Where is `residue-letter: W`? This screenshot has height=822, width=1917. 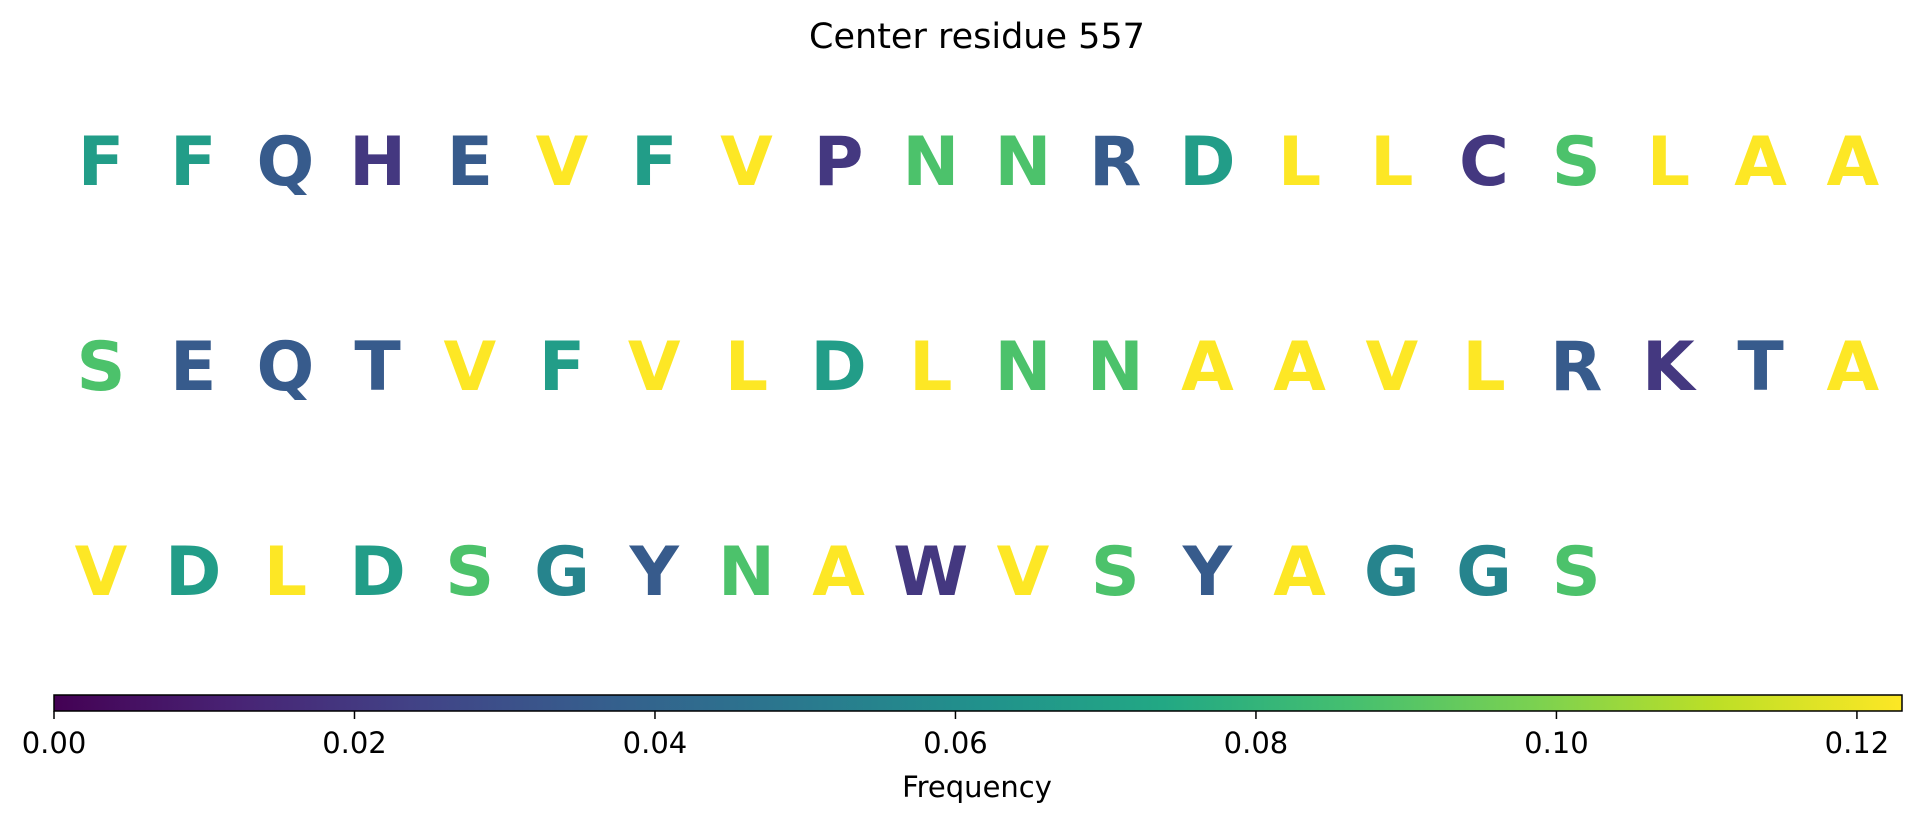
residue-letter: W is located at coordinates (930, 572).